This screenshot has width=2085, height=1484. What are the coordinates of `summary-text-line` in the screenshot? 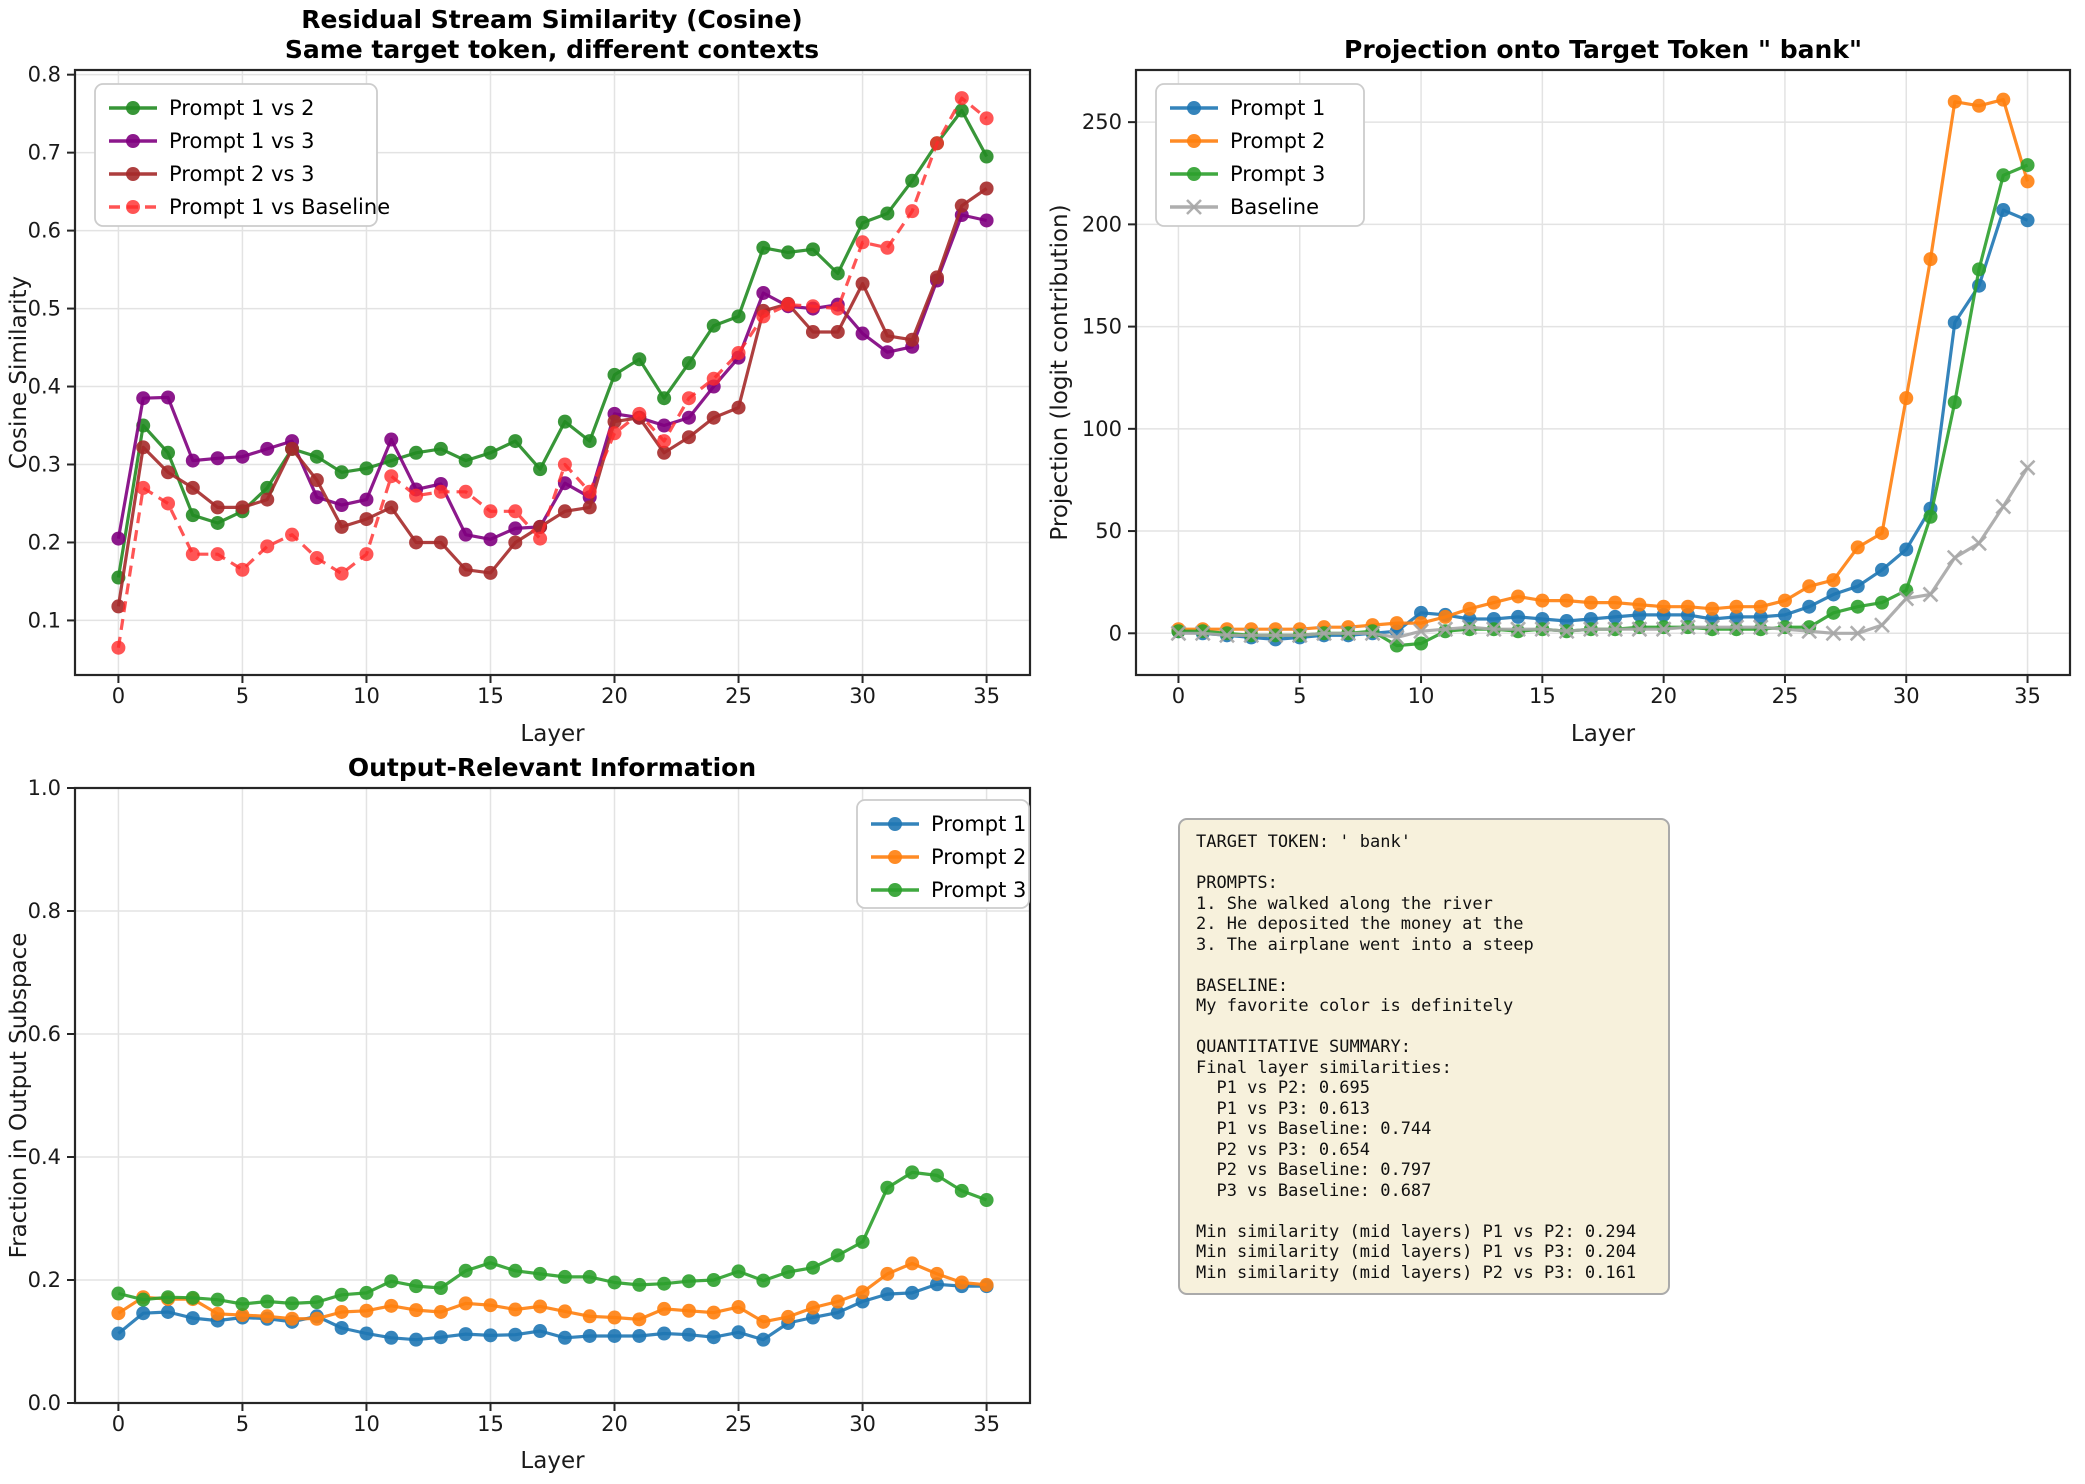 It's located at (1424, 1027).